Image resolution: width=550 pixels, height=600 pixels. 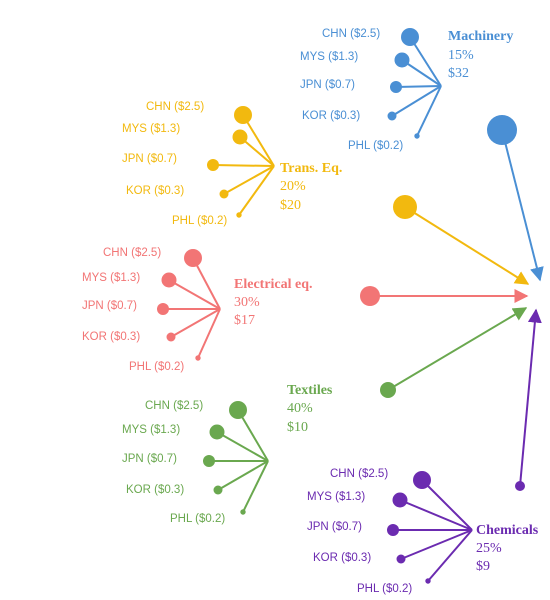 What do you see at coordinates (255, 486) in the screenshot?
I see `connector-line-textiles-phl` at bounding box center [255, 486].